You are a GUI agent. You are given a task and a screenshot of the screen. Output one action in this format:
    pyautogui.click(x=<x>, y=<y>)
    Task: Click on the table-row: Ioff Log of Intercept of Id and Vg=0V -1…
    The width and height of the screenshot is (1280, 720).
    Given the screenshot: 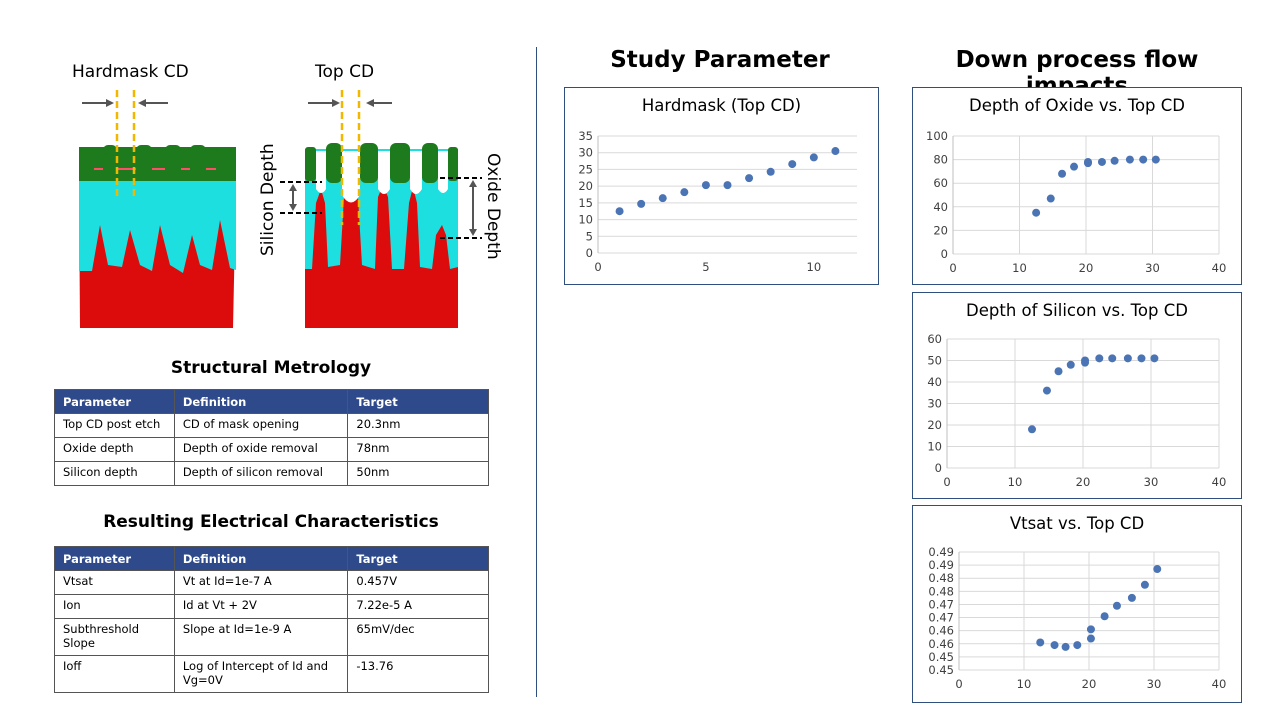 What is the action you would take?
    pyautogui.click(x=271, y=674)
    